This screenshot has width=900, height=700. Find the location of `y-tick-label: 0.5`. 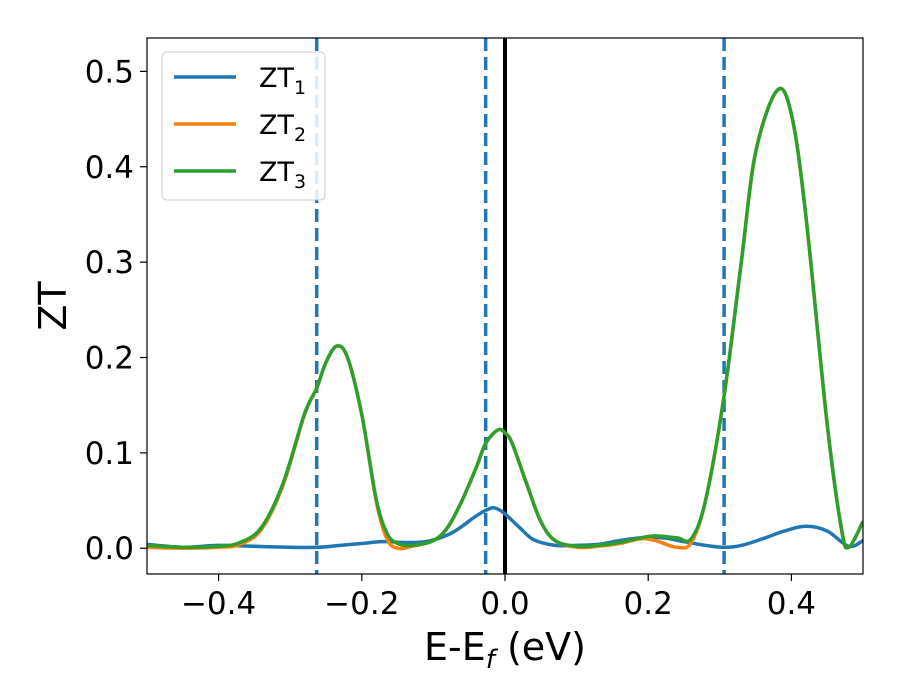

y-tick-label: 0.5 is located at coordinates (109, 72).